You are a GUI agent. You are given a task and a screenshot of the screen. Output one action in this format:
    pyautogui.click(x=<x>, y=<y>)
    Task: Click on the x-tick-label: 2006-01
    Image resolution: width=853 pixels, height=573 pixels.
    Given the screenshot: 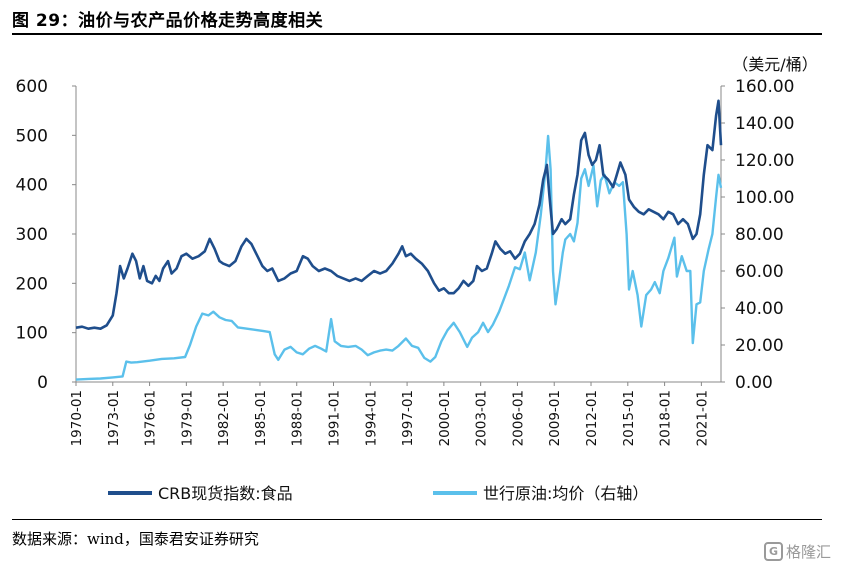 What is the action you would take?
    pyautogui.click(x=518, y=418)
    